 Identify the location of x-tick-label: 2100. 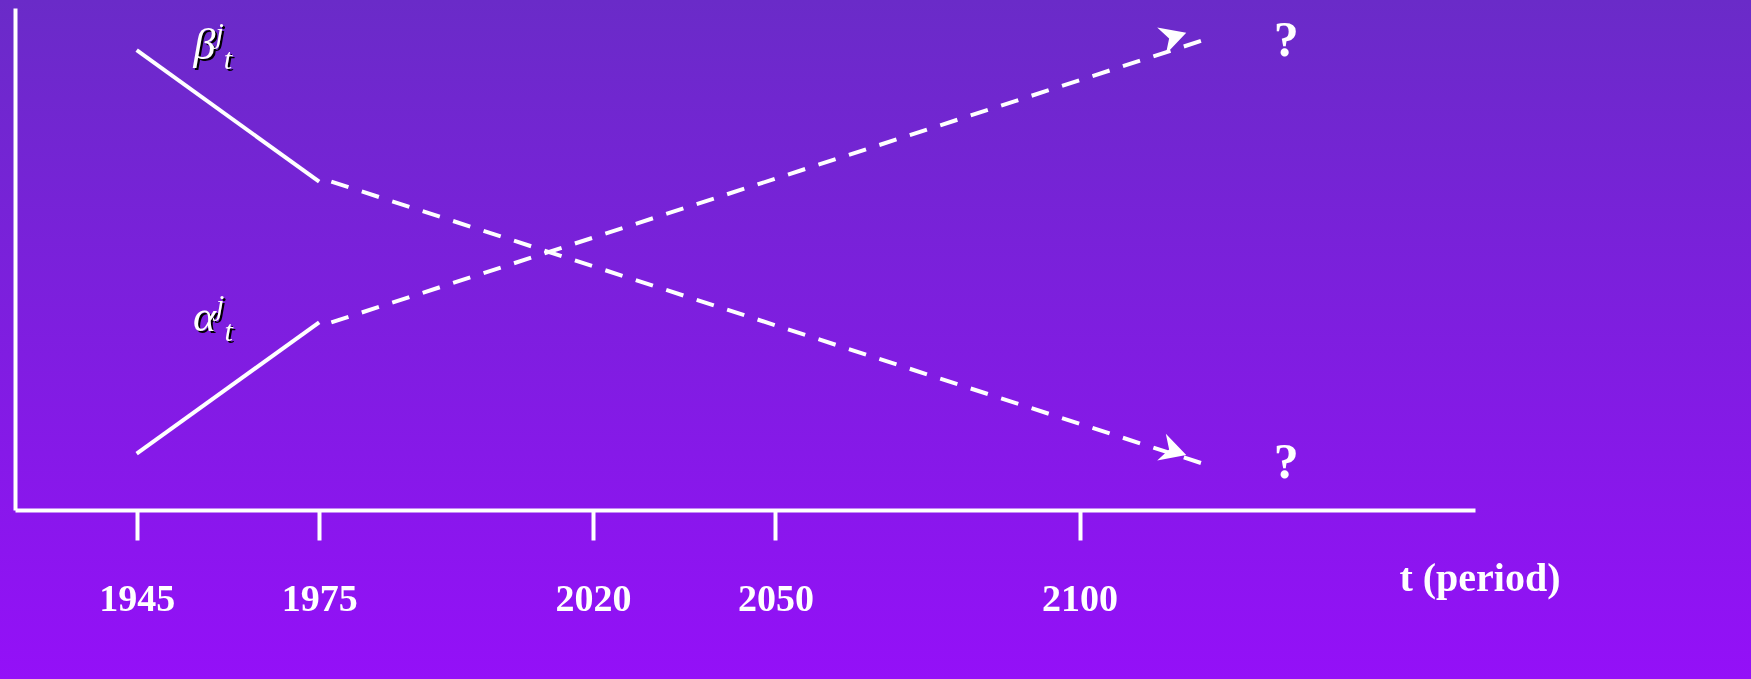
(1080, 597).